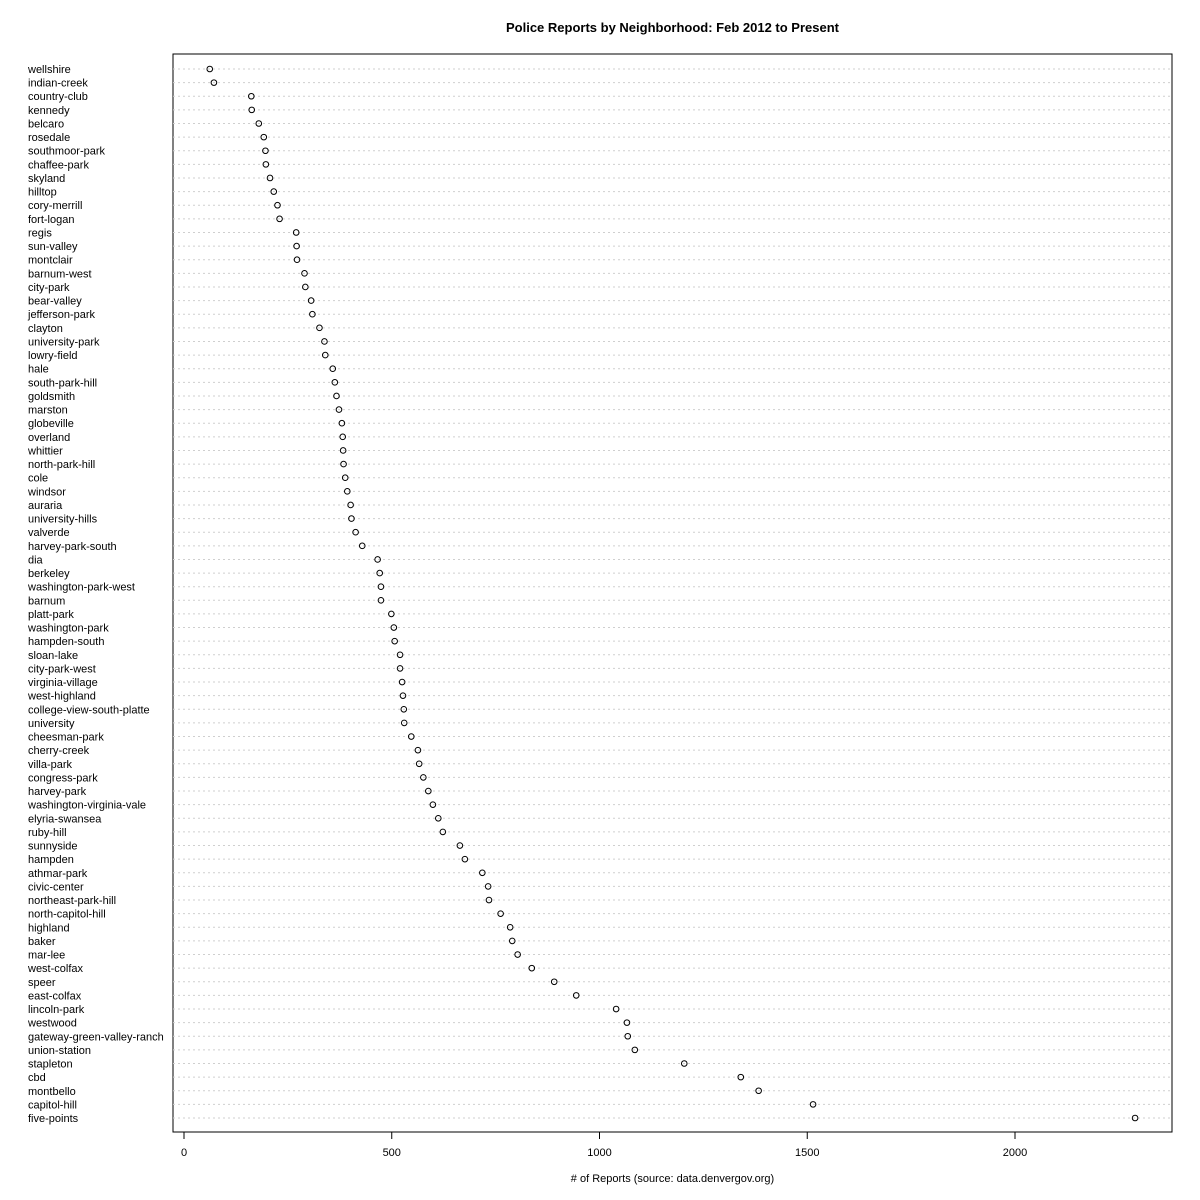 Image resolution: width=1200 pixels, height=1200 pixels. What do you see at coordinates (65, 819) in the screenshot?
I see `category-label: elyria-swansea` at bounding box center [65, 819].